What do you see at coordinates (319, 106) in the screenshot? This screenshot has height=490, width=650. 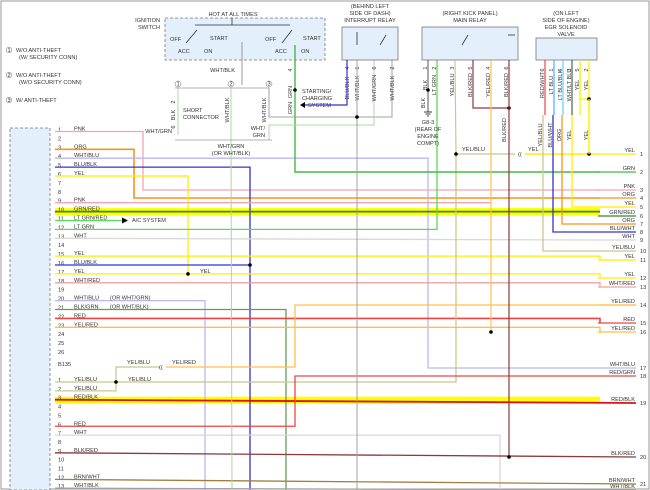 I see `starting-system-label: SYSTEM` at bounding box center [319, 106].